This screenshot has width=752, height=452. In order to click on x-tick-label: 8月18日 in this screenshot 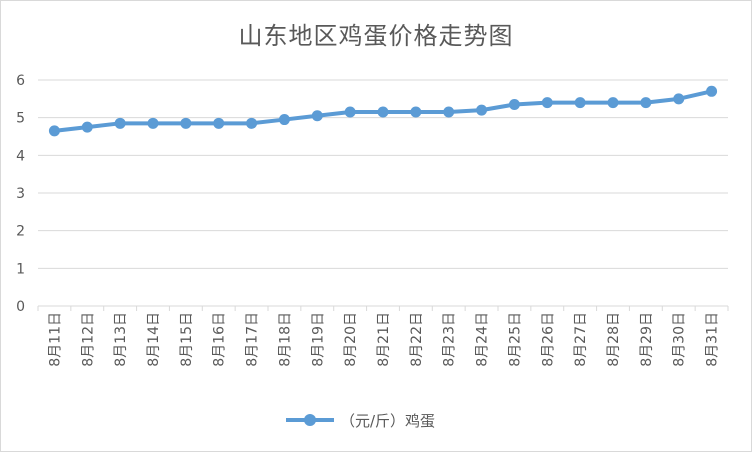, I will do `click(285, 339)`.